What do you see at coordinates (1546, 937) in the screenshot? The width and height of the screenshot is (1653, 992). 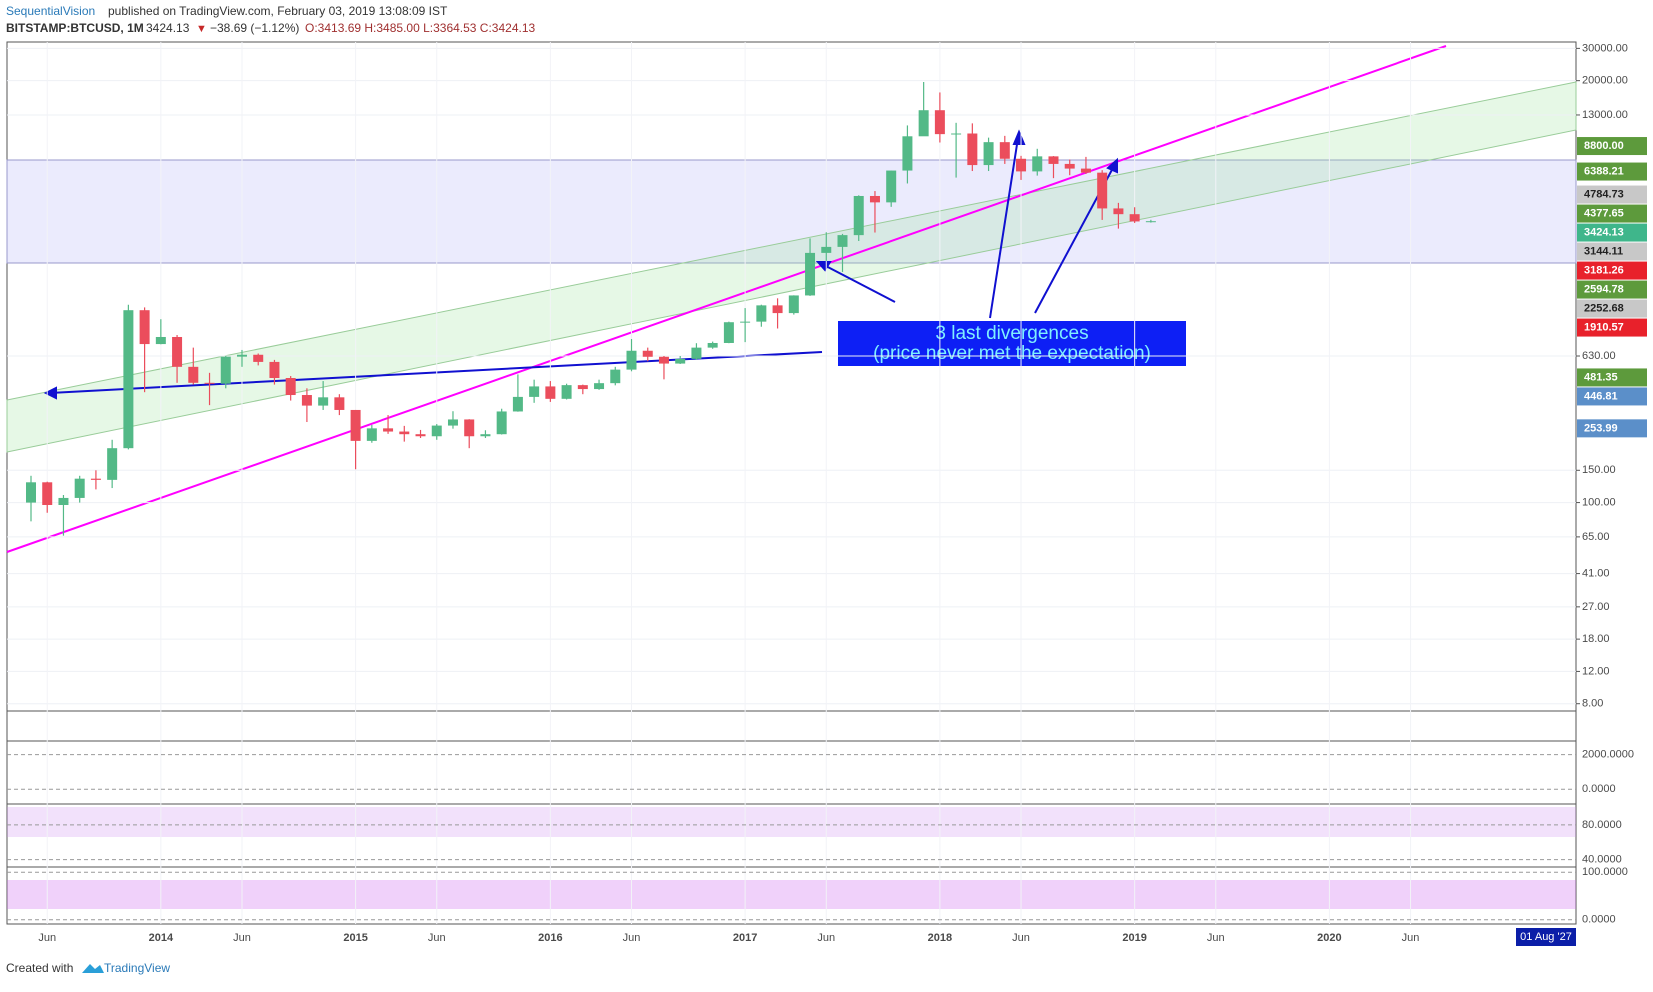 I see `cursor-label: 01 Aug '27` at bounding box center [1546, 937].